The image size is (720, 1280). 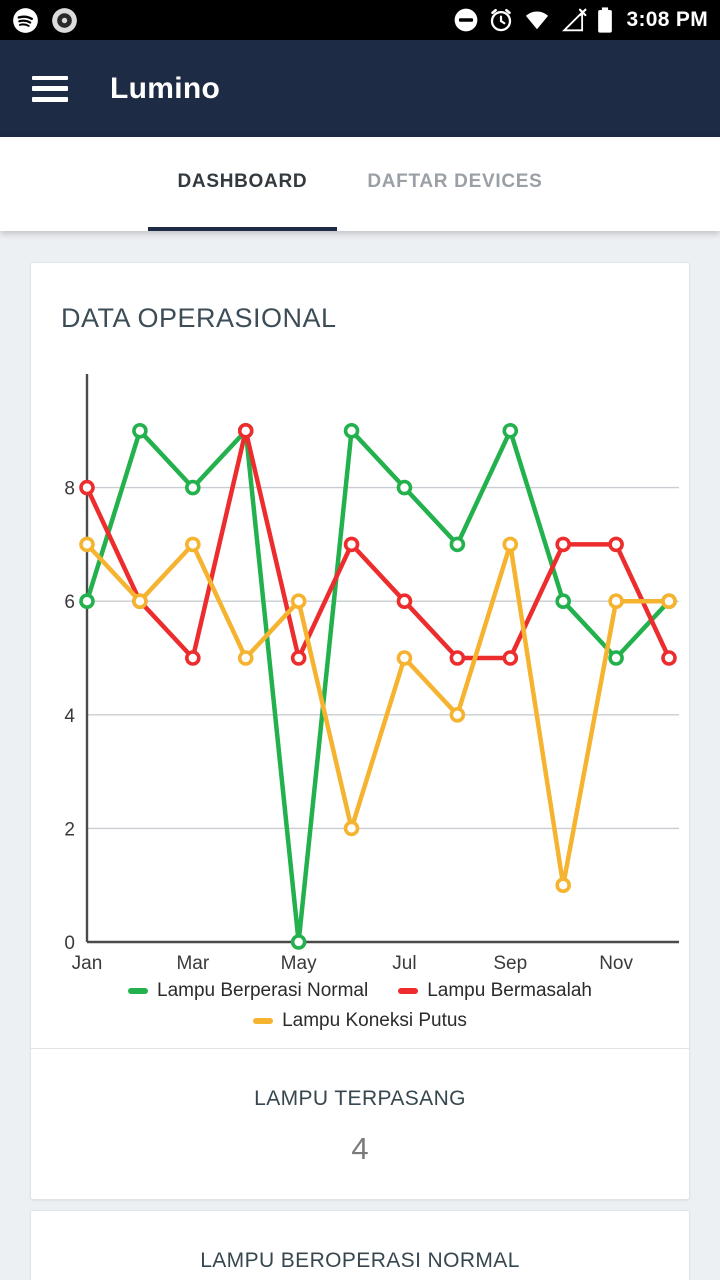 I want to click on alarm-icon, so click(x=500, y=20).